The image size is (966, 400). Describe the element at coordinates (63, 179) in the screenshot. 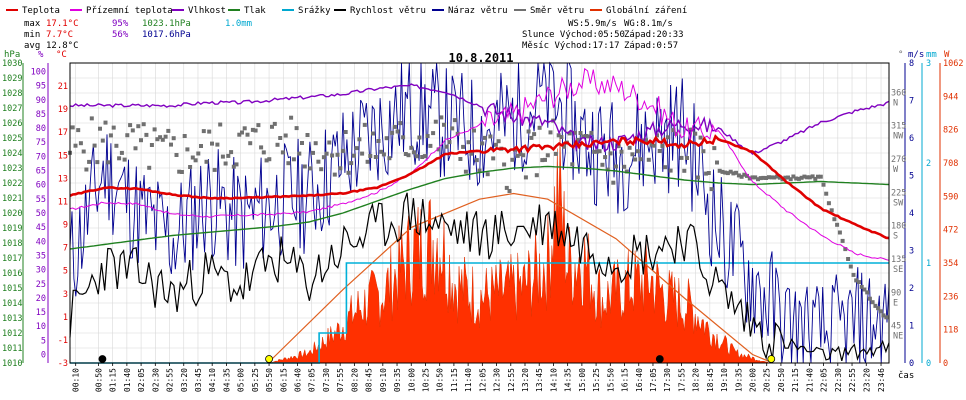

I see `tick-temperature: 13` at that location.